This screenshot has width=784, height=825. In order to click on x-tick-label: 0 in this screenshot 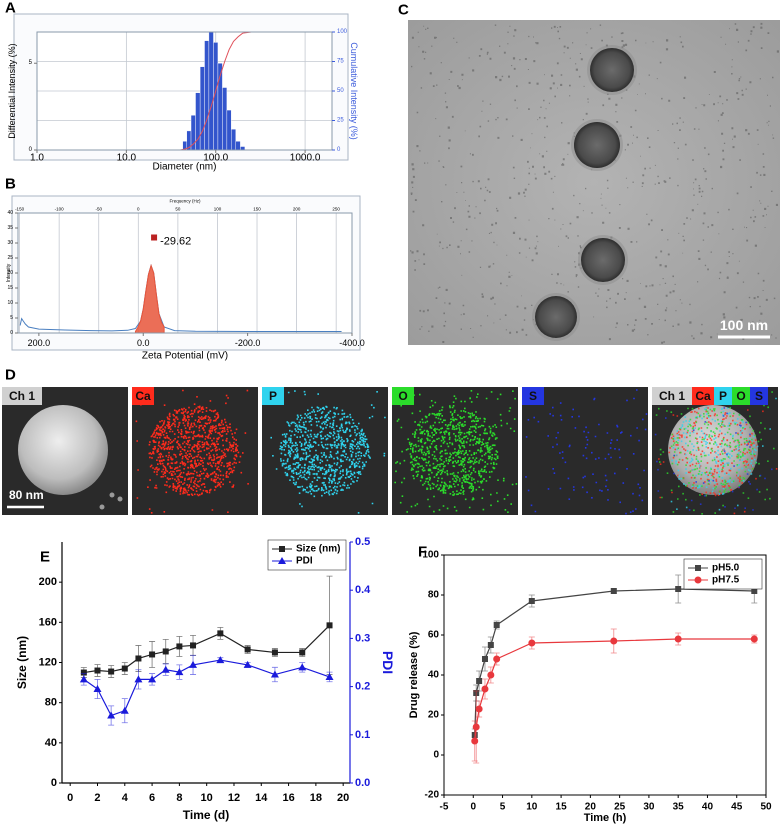, I will do `click(473, 807)`.